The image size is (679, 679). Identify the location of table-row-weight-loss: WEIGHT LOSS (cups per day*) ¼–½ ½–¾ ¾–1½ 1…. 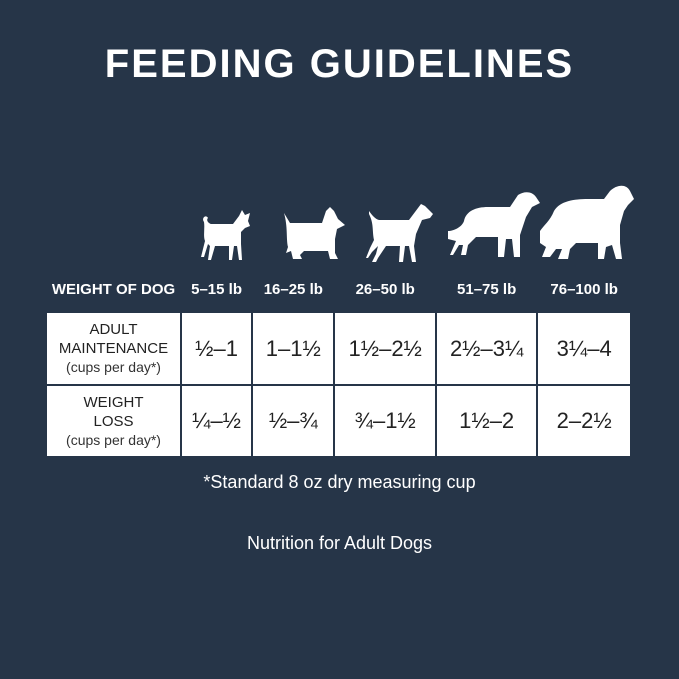
(338, 421).